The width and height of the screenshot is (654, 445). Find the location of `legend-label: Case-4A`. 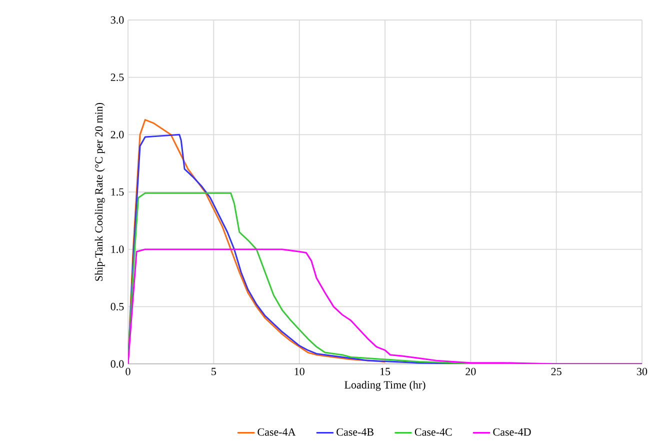

legend-label: Case-4A is located at coordinates (277, 432).